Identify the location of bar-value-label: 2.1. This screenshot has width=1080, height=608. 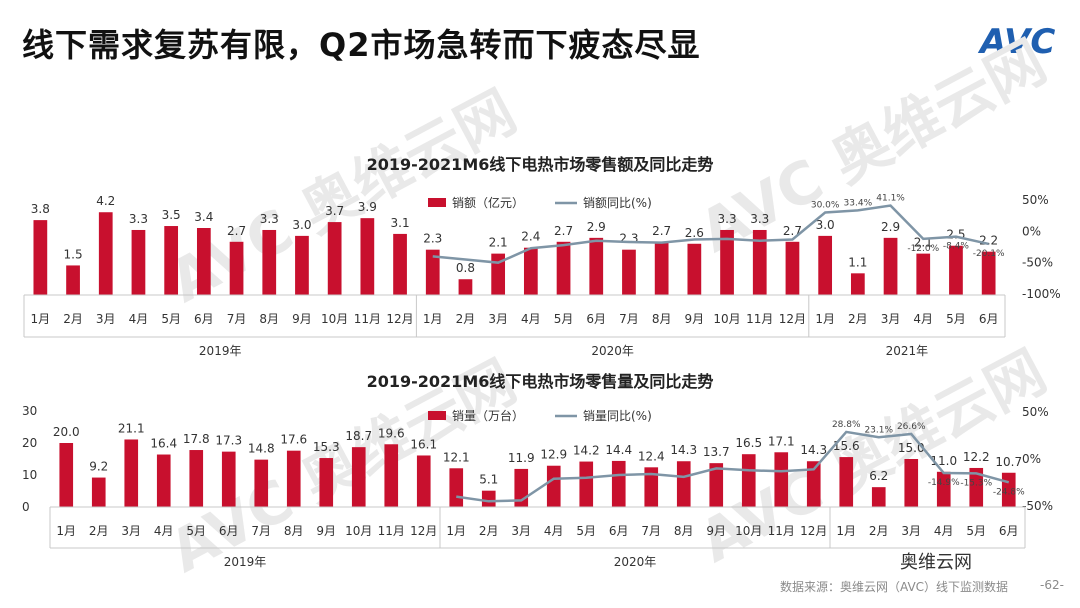
(498, 243).